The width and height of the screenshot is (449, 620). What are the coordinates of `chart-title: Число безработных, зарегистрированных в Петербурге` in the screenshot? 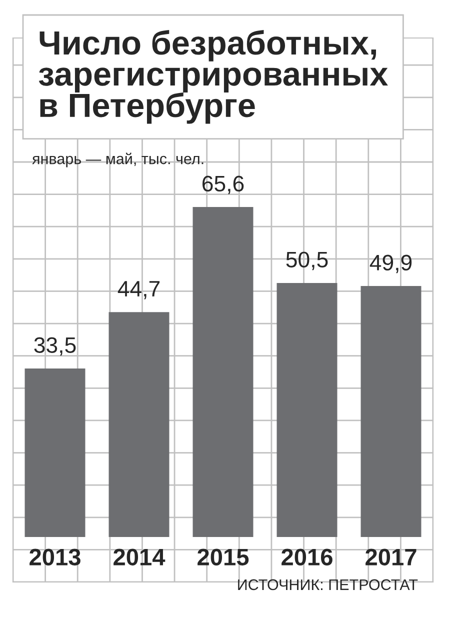 It's located at (213, 77).